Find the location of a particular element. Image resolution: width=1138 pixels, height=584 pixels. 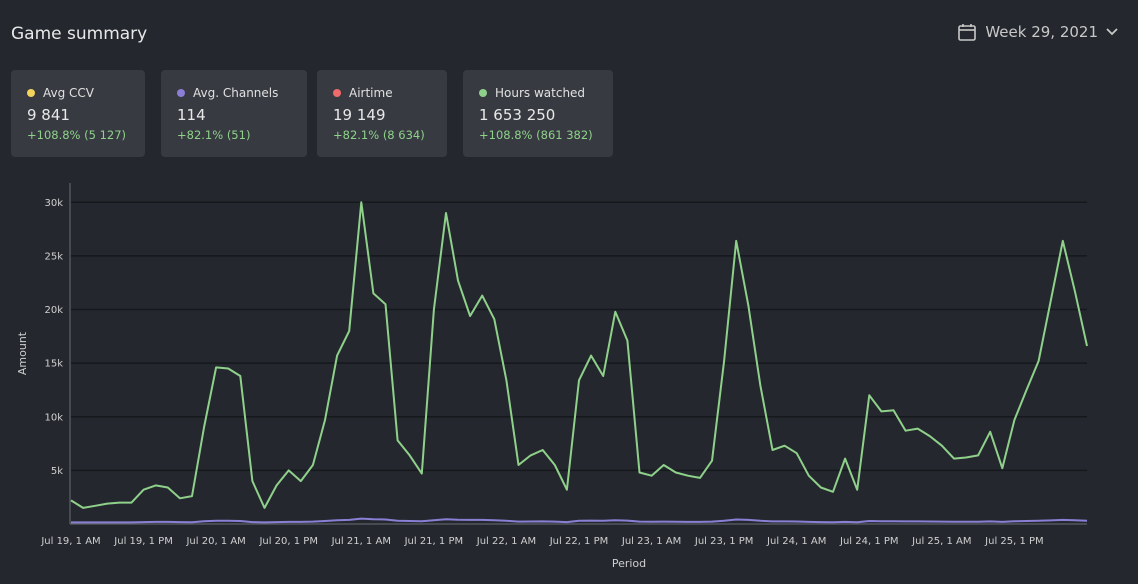

card-label-row: Avg. Channels is located at coordinates (234, 93).